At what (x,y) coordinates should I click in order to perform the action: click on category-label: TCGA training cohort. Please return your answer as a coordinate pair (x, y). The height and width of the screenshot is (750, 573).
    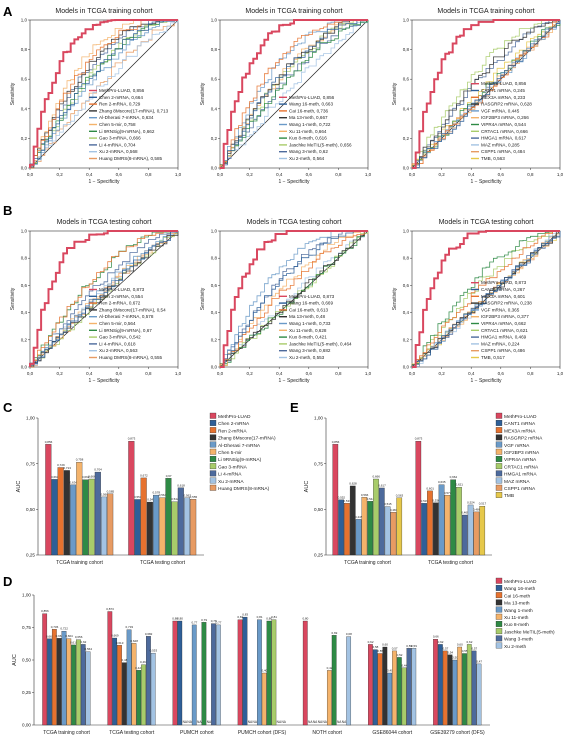
    Looking at the image, I should click on (66, 733).